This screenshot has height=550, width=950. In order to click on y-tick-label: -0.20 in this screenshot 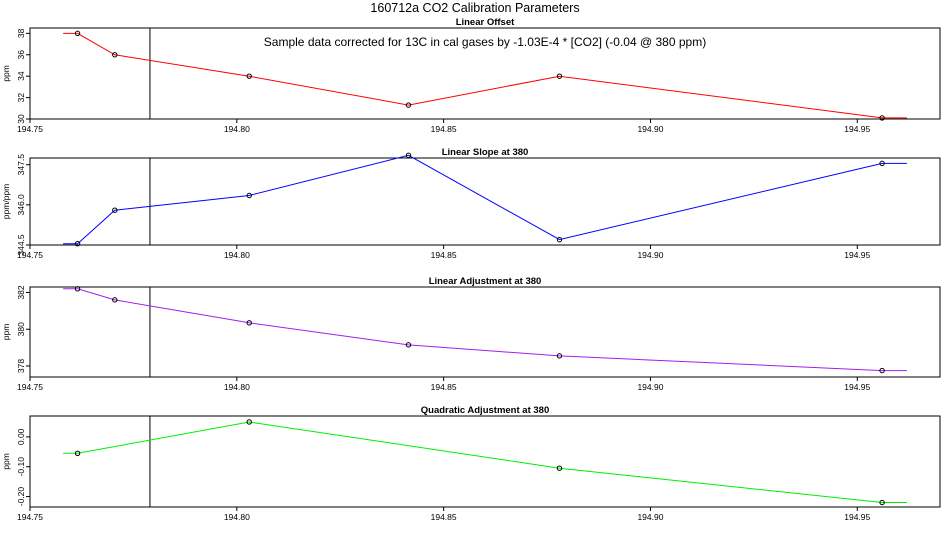, I will do `click(21, 497)`.